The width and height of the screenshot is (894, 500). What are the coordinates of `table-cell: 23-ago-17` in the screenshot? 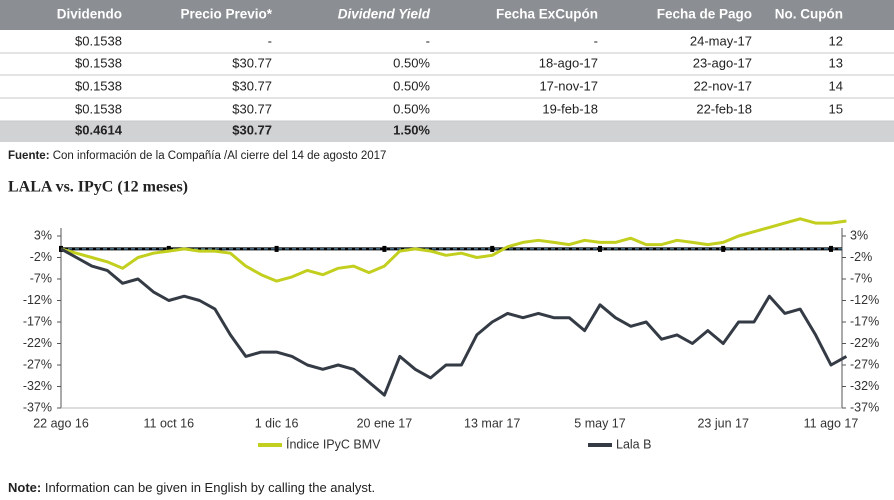 It's located at (722, 62).